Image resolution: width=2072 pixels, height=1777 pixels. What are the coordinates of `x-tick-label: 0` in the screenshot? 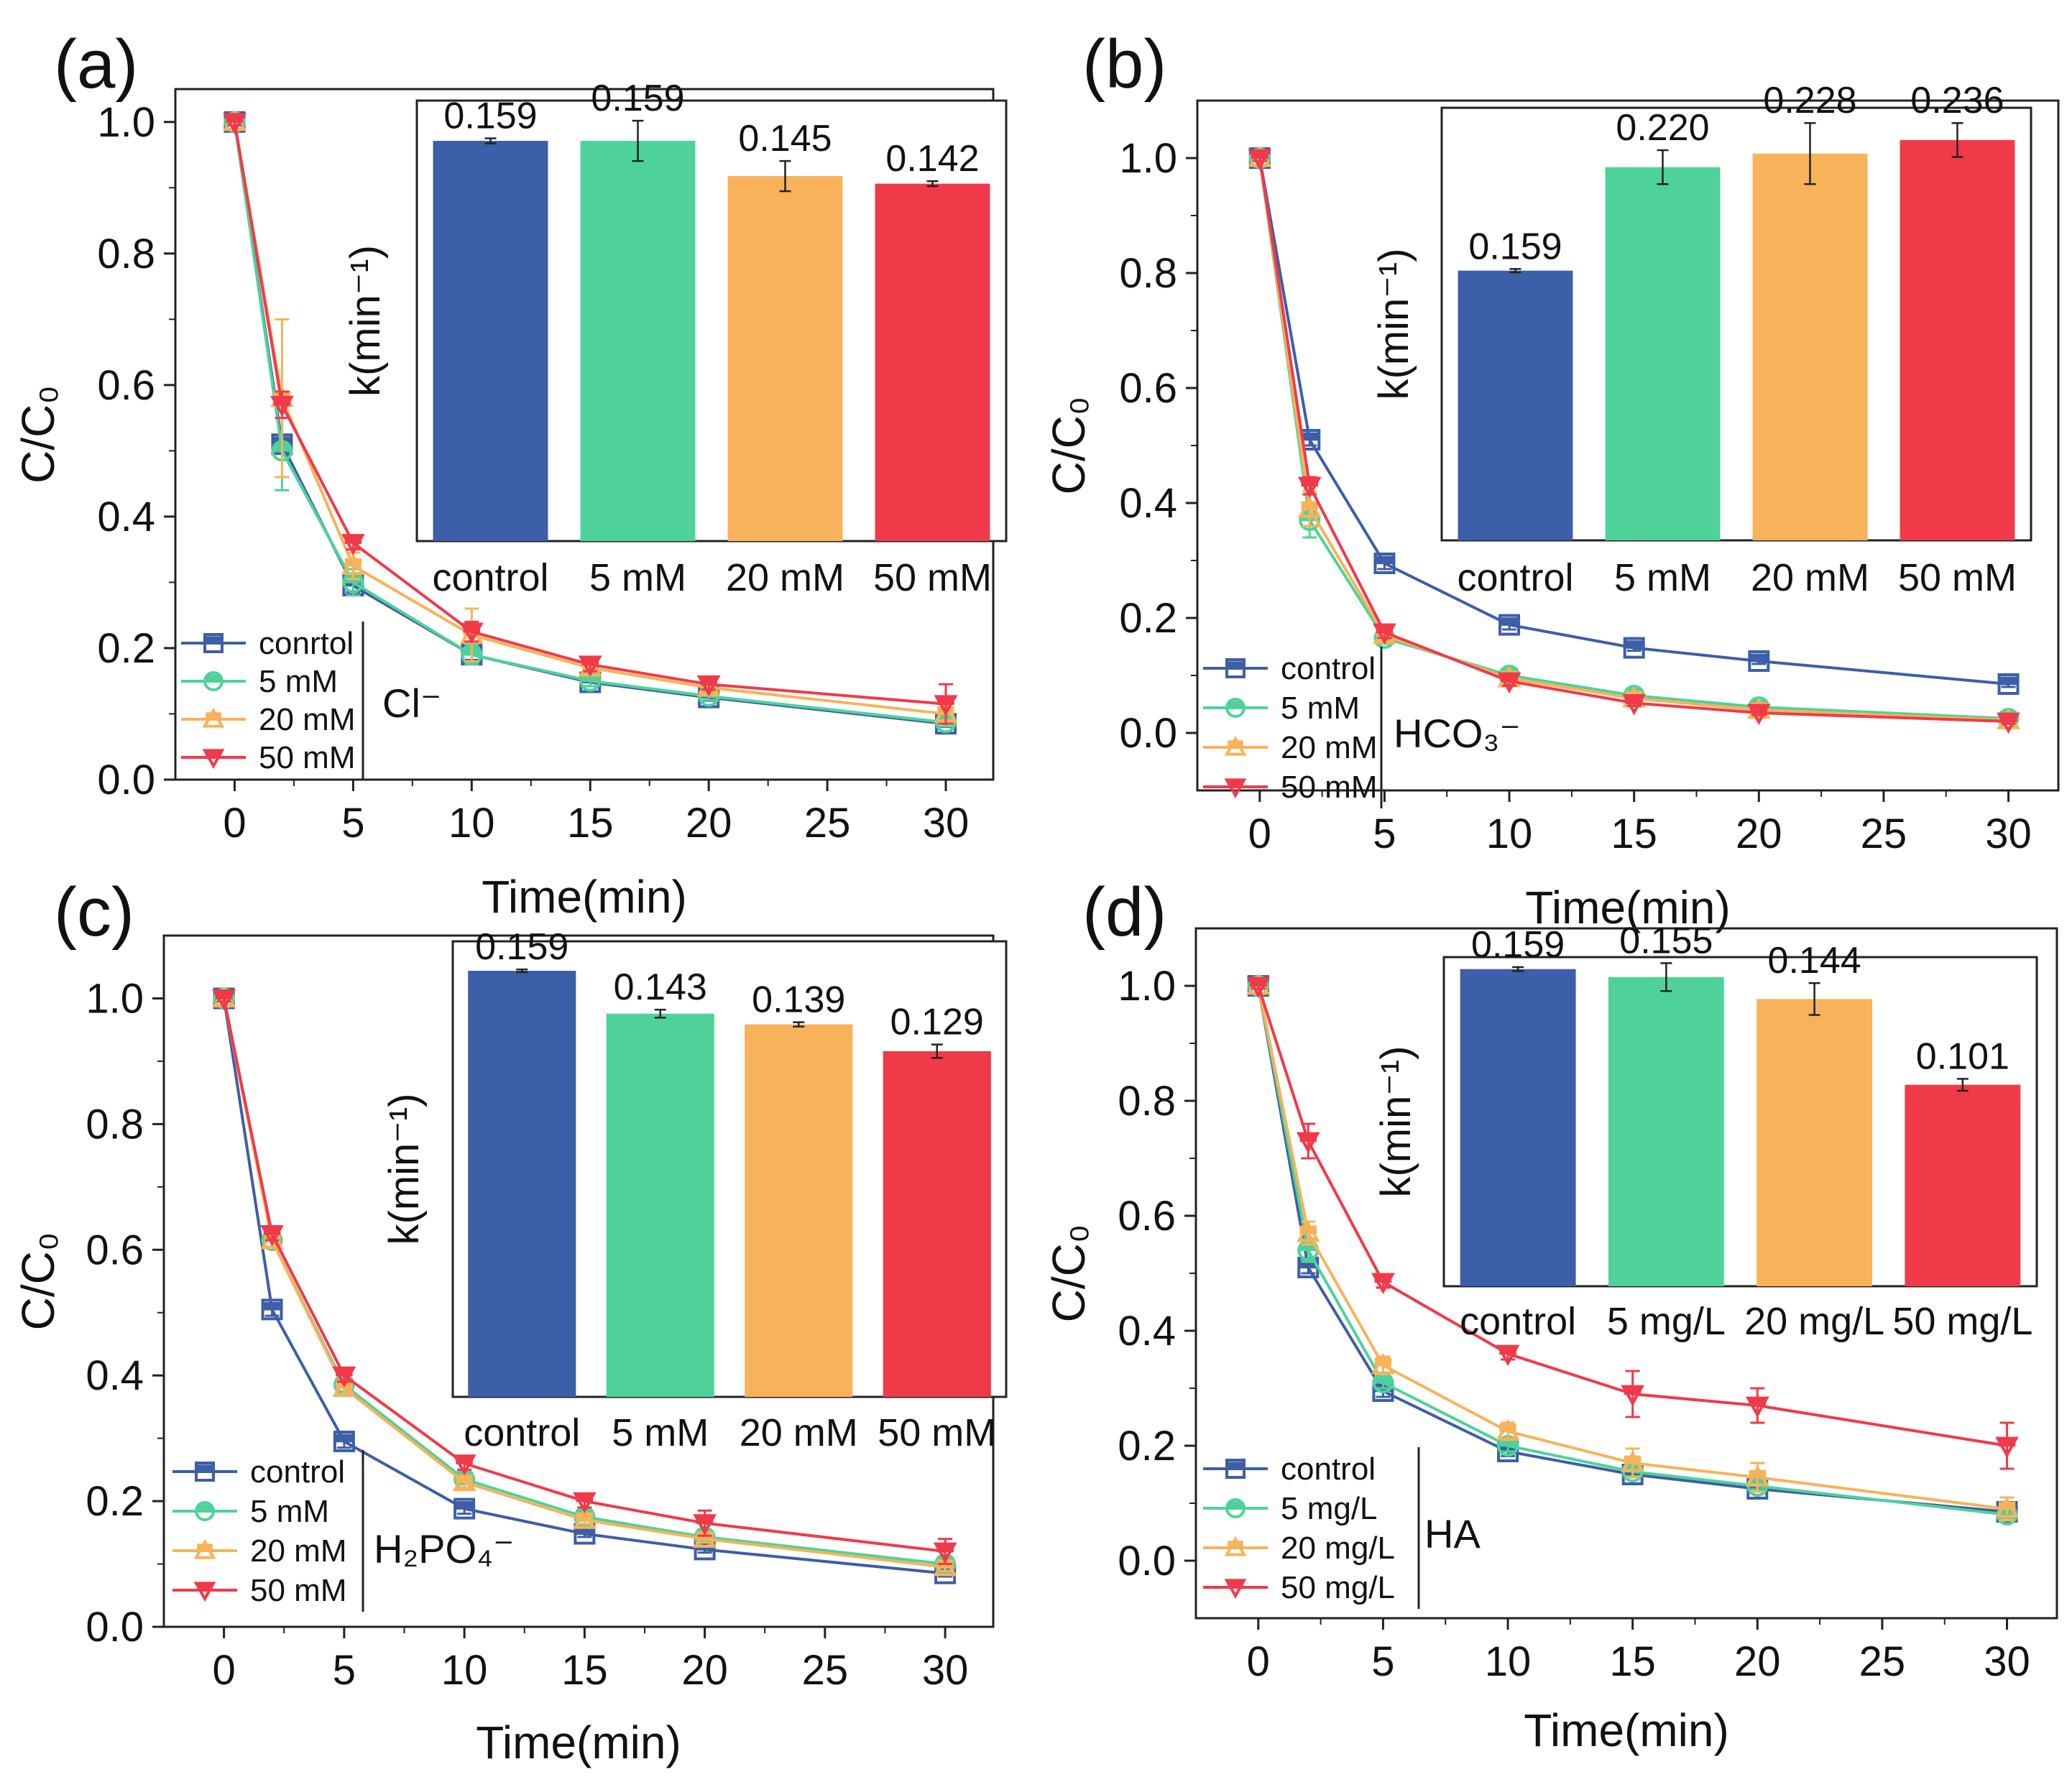 It's located at (234, 823).